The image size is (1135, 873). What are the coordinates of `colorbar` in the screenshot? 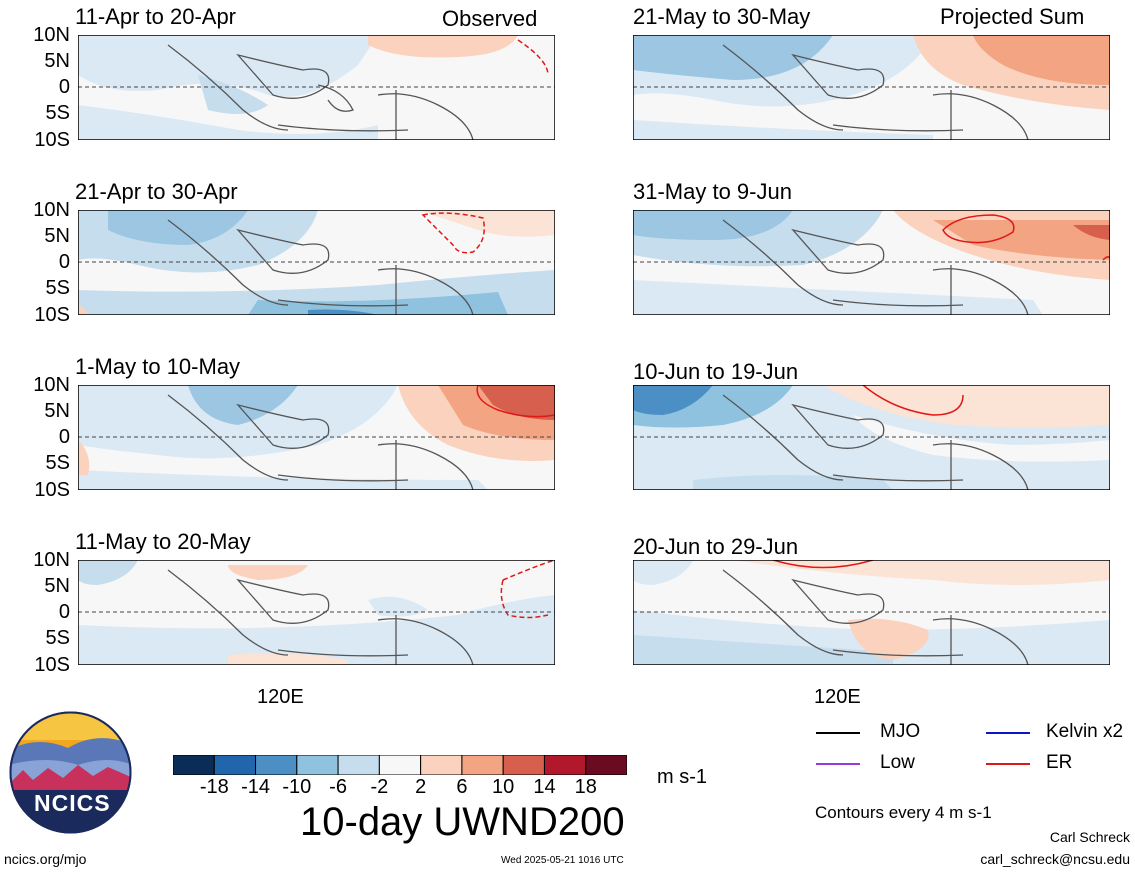 It's located at (400, 765).